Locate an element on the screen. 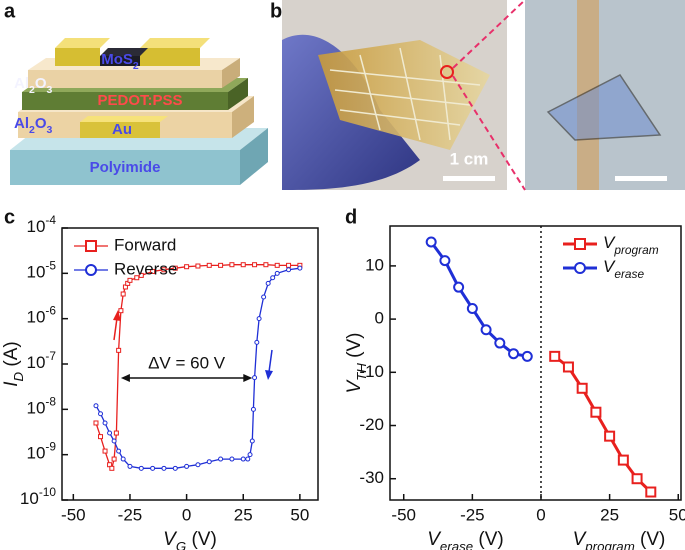 This screenshot has width=685, height=550. y-tick-label: -20 is located at coordinates (371, 424).